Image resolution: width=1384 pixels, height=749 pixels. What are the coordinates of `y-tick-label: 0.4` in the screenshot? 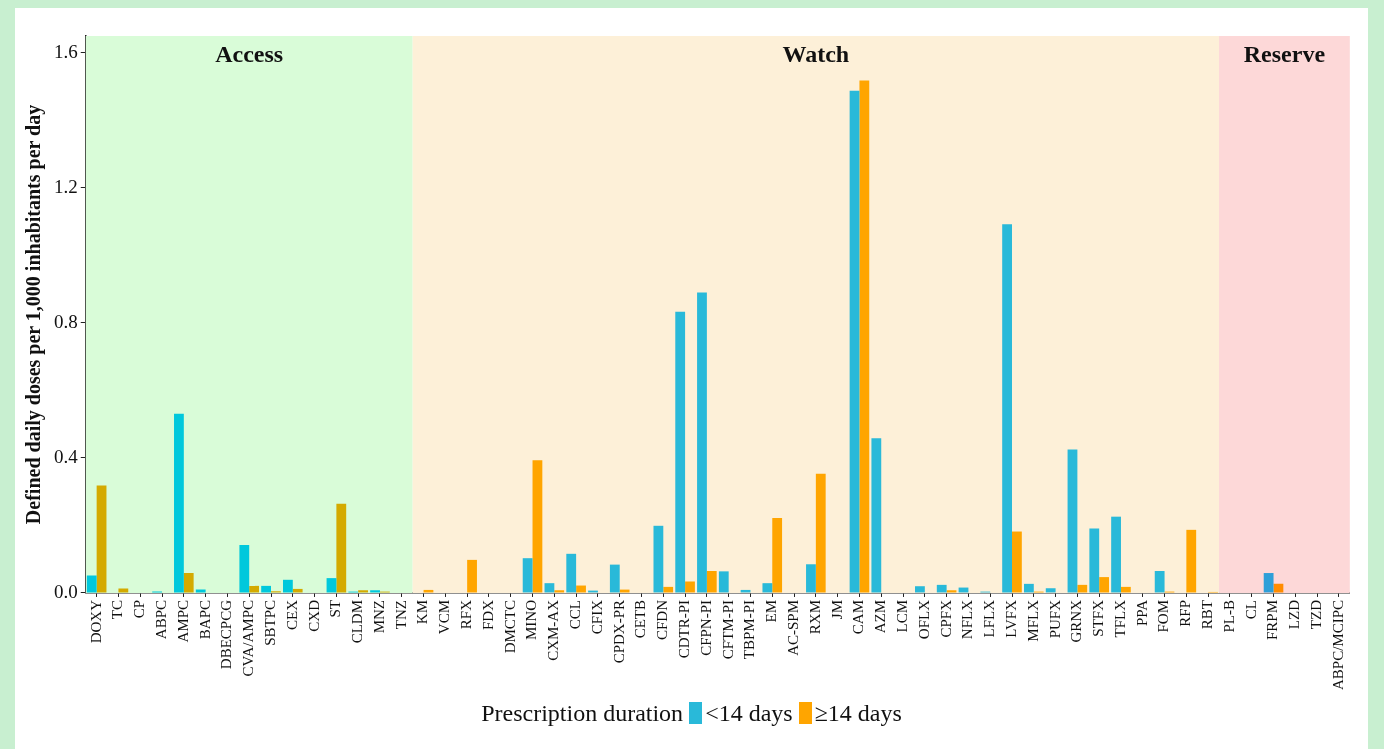 It's located at (66, 456).